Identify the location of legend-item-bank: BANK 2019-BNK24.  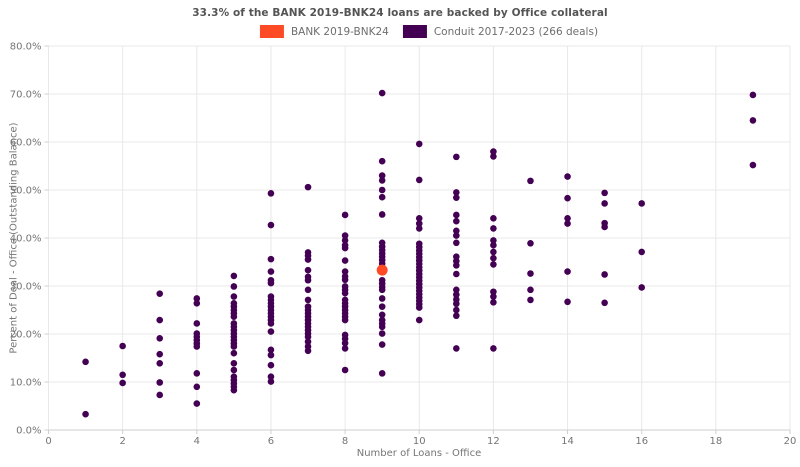
(324, 31).